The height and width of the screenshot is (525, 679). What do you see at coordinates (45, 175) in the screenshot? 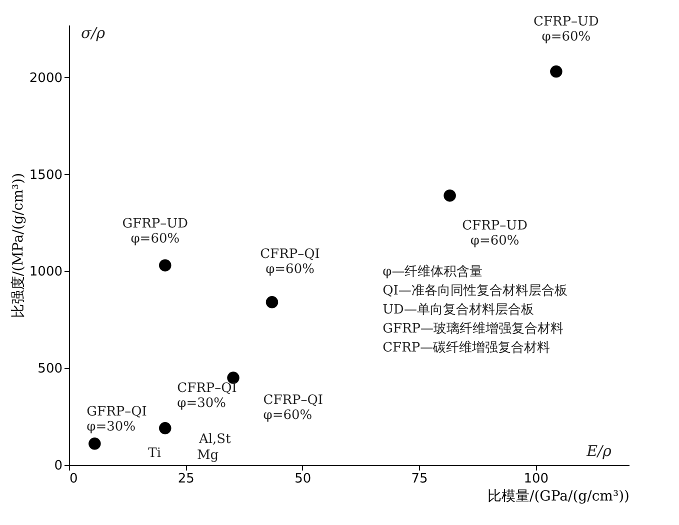
I see `y-tick-label: 1500` at bounding box center [45, 175].